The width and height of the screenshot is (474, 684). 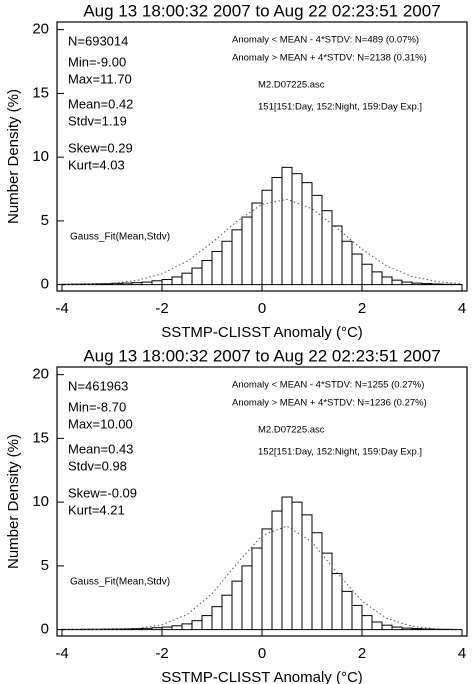 I want to click on stat-text: Skew=-0.09, so click(x=102, y=492).